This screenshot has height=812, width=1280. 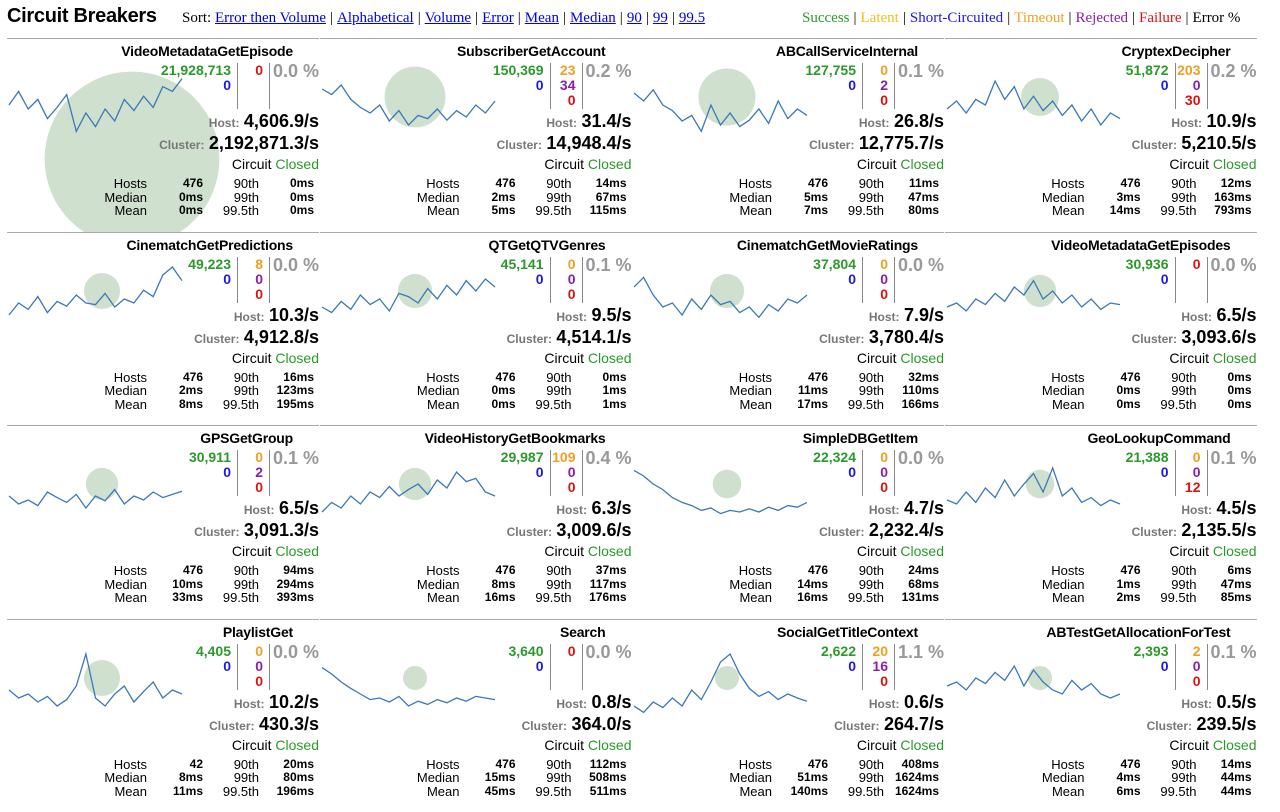 I want to click on circuit-name: CryptexDecipher, so click(x=1176, y=51).